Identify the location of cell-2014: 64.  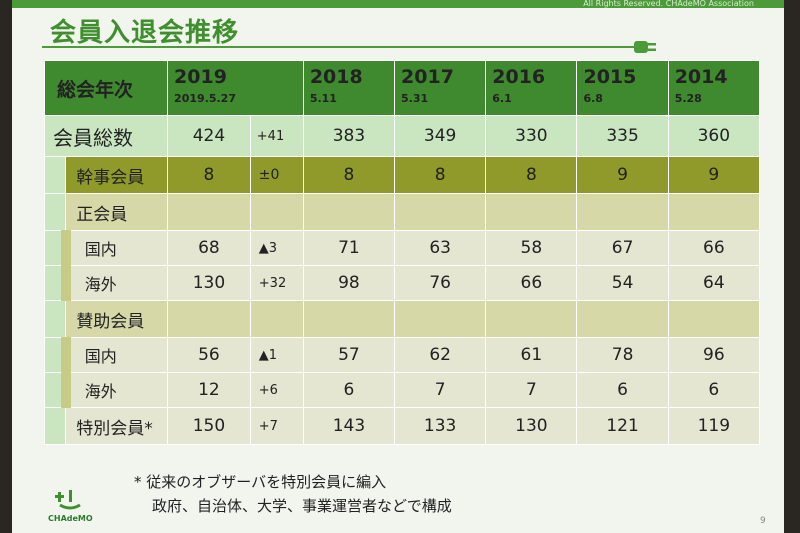
(714, 283).